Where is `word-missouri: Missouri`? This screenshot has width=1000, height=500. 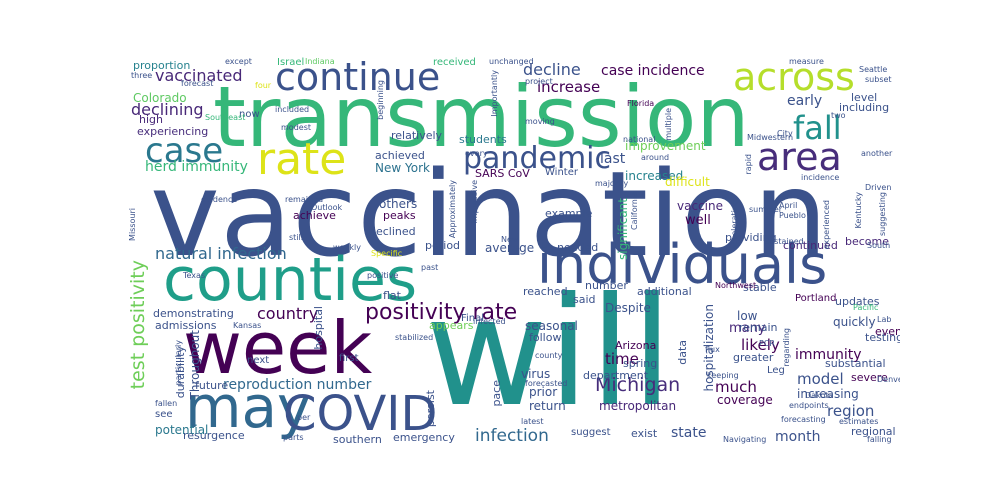
word-missouri: Missouri is located at coordinates (132, 224).